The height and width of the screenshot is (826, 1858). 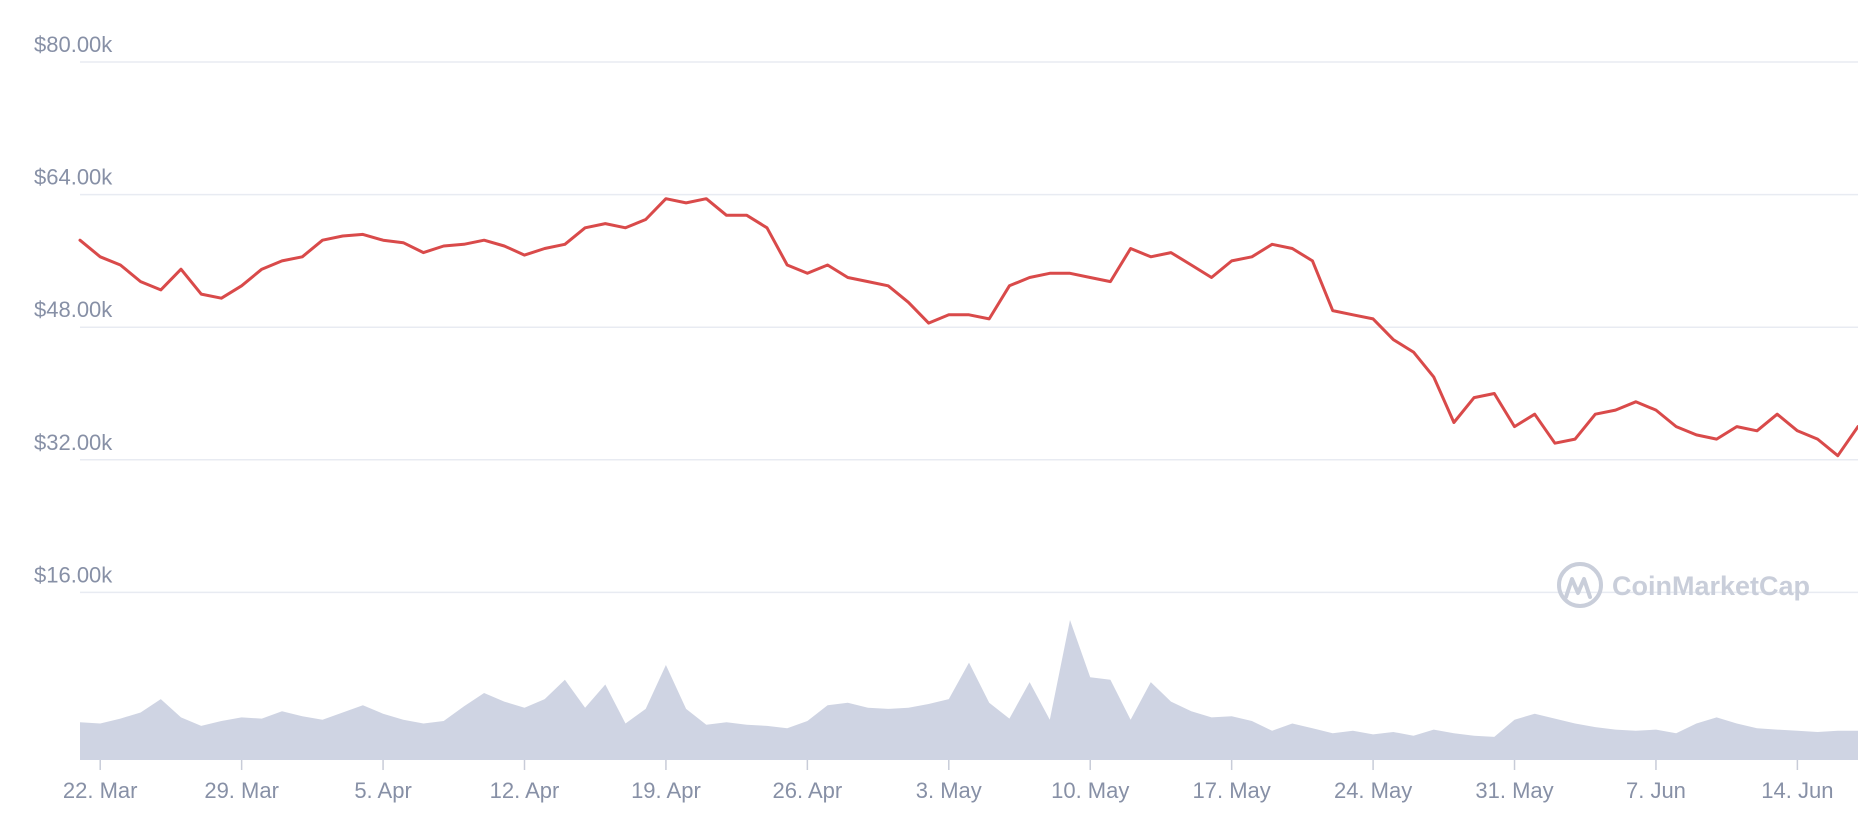 What do you see at coordinates (100, 790) in the screenshot?
I see `x-tick-label: 22. Mar` at bounding box center [100, 790].